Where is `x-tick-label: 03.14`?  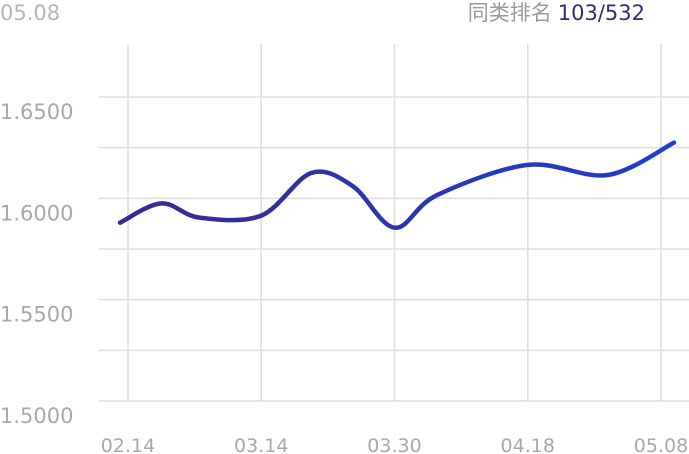 x-tick-label: 03.14 is located at coordinates (261, 444).